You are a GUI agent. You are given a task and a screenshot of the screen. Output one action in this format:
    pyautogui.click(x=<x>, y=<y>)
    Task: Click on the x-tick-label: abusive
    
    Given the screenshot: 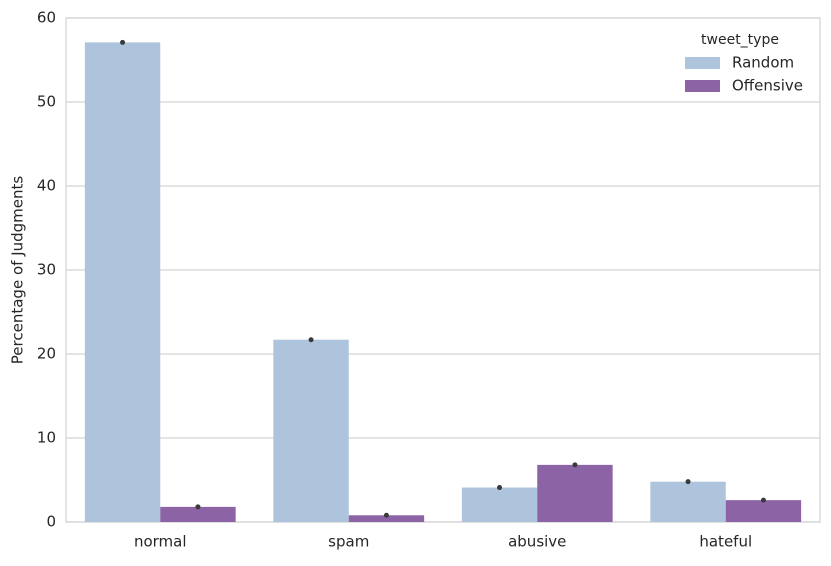 What is the action you would take?
    pyautogui.click(x=537, y=542)
    